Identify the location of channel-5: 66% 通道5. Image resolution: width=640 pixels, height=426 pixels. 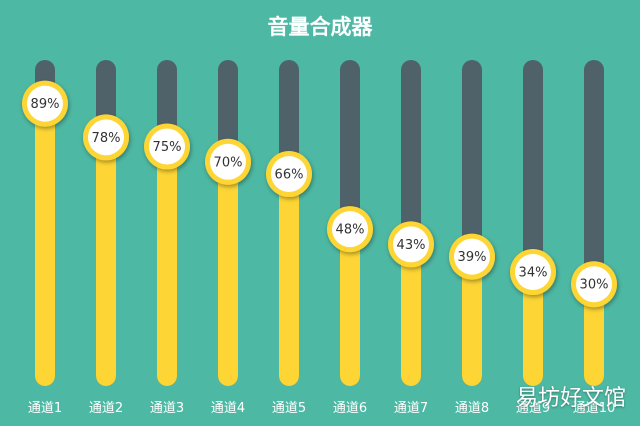
(289, 238).